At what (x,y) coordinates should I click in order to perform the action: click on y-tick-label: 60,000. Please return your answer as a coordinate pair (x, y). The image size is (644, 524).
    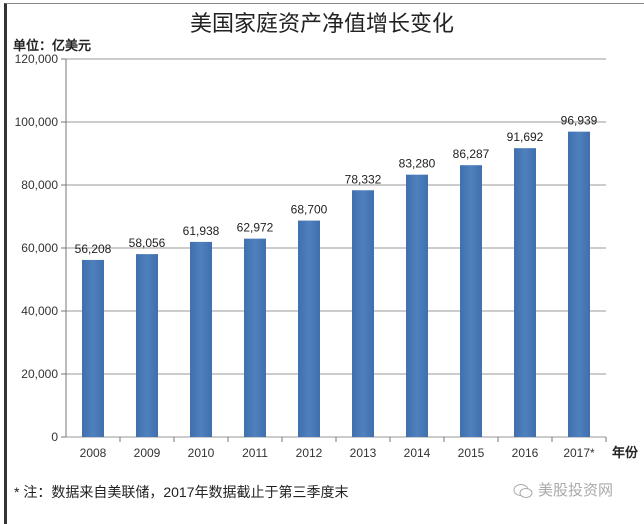
    Looking at the image, I should click on (39, 248).